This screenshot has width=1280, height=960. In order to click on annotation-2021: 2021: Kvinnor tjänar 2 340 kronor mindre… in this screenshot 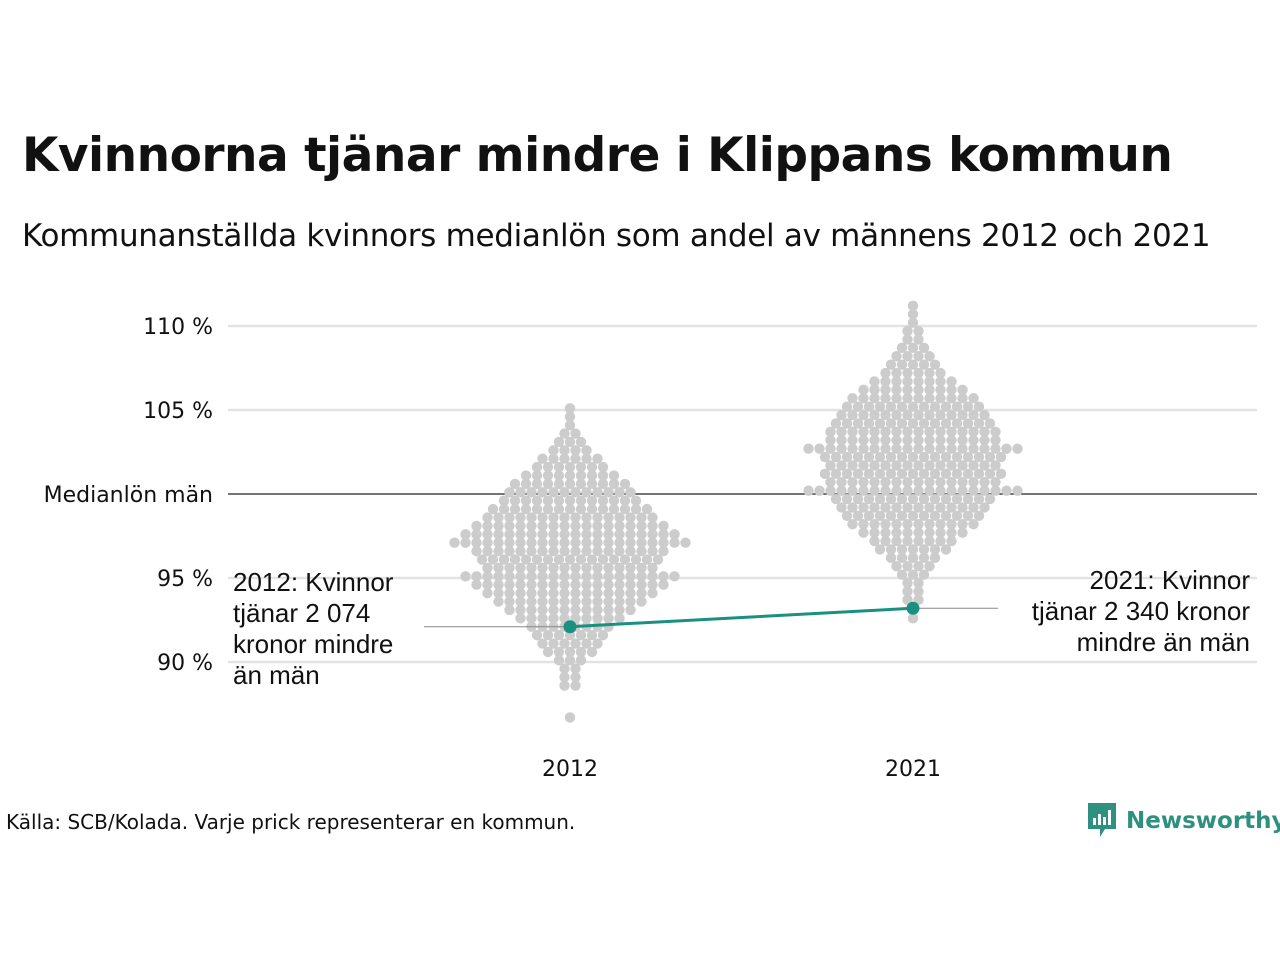, I will do `click(1140, 611)`.